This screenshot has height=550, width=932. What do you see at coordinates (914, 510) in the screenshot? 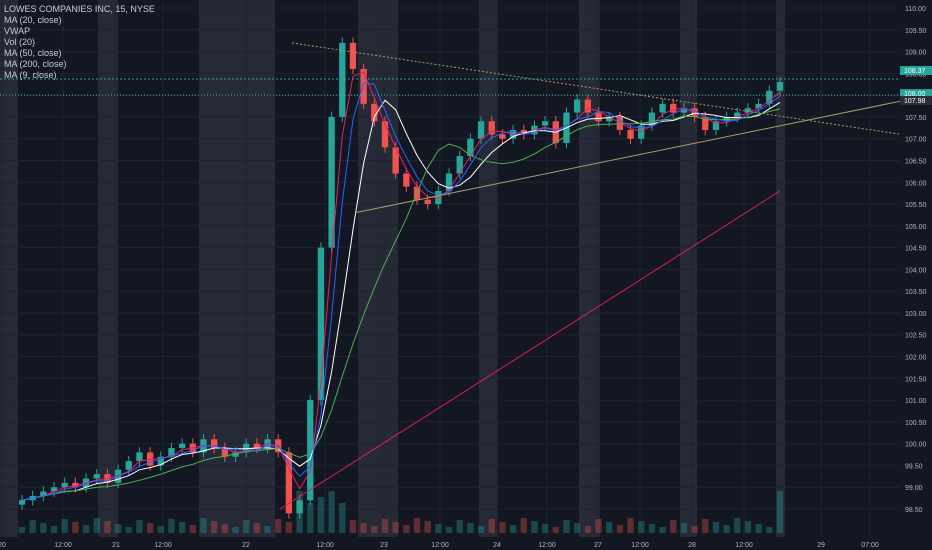
I see `y-tick-label: 98.50` at bounding box center [914, 510].